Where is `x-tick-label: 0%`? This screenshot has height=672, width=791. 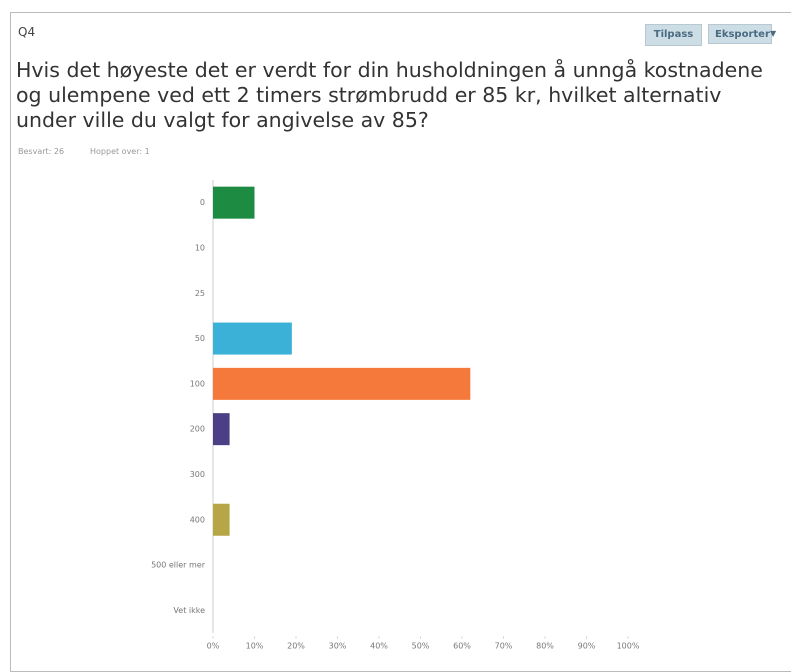 x-tick-label: 0% is located at coordinates (213, 646).